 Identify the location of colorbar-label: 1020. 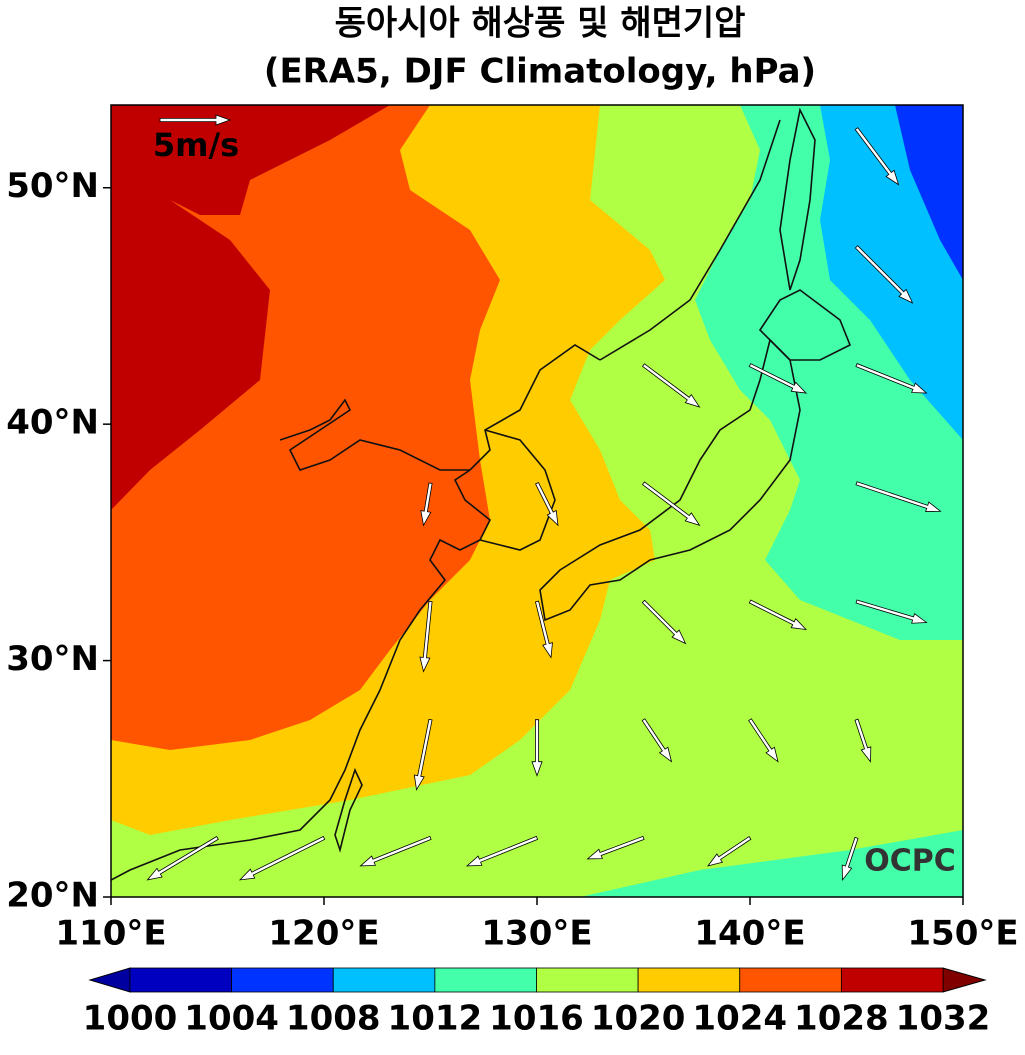
(638, 1019).